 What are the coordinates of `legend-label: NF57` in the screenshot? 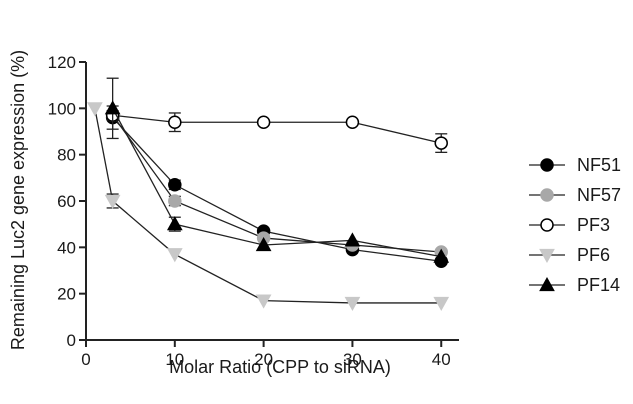 It's located at (599, 195).